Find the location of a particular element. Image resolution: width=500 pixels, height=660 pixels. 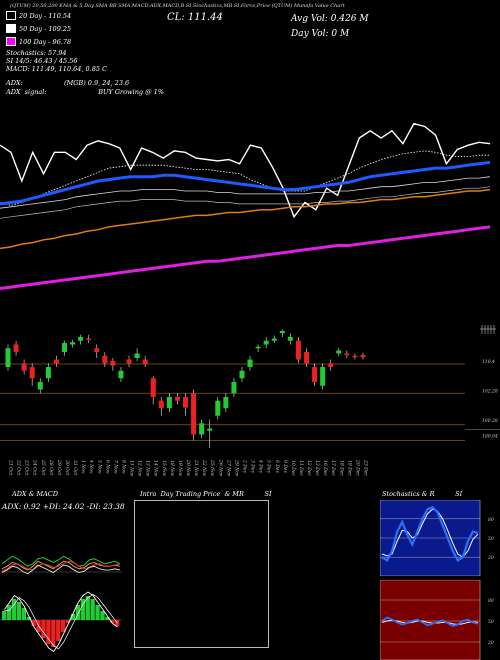

date-tick-label: 9 Dec is located at coordinates (285, 467).